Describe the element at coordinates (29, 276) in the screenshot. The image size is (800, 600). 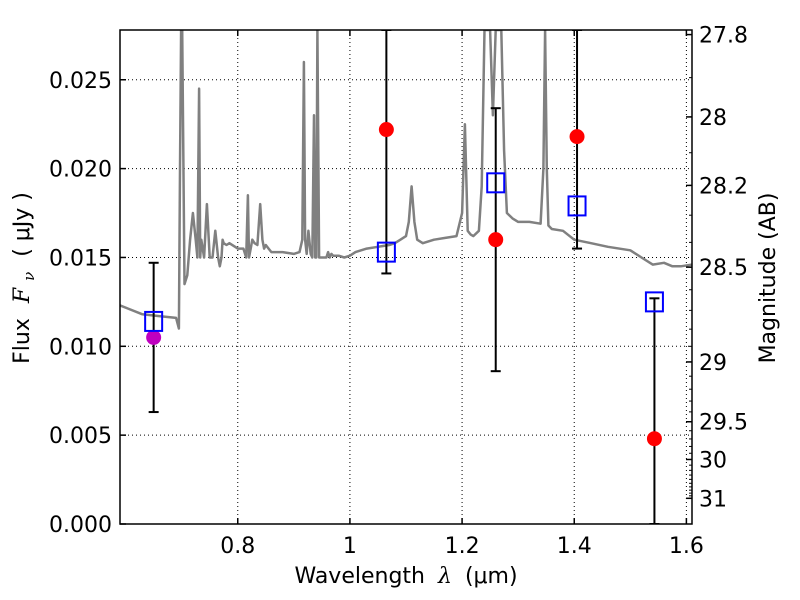
I see `y-axis-subscript: ν` at that location.